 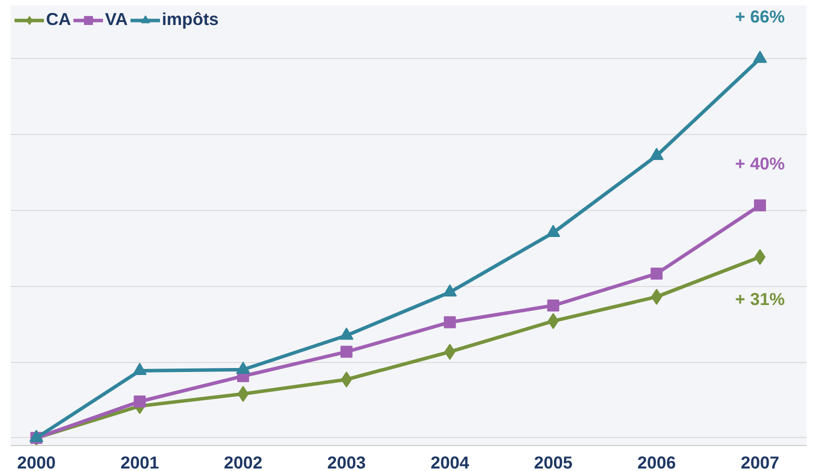 What do you see at coordinates (346, 461) in the screenshot?
I see `x-tick-label: 2003` at bounding box center [346, 461].